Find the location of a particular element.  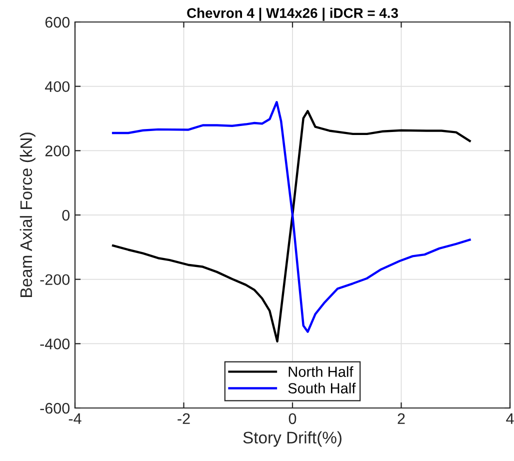

y-tick-label: 0 is located at coordinates (66, 215).